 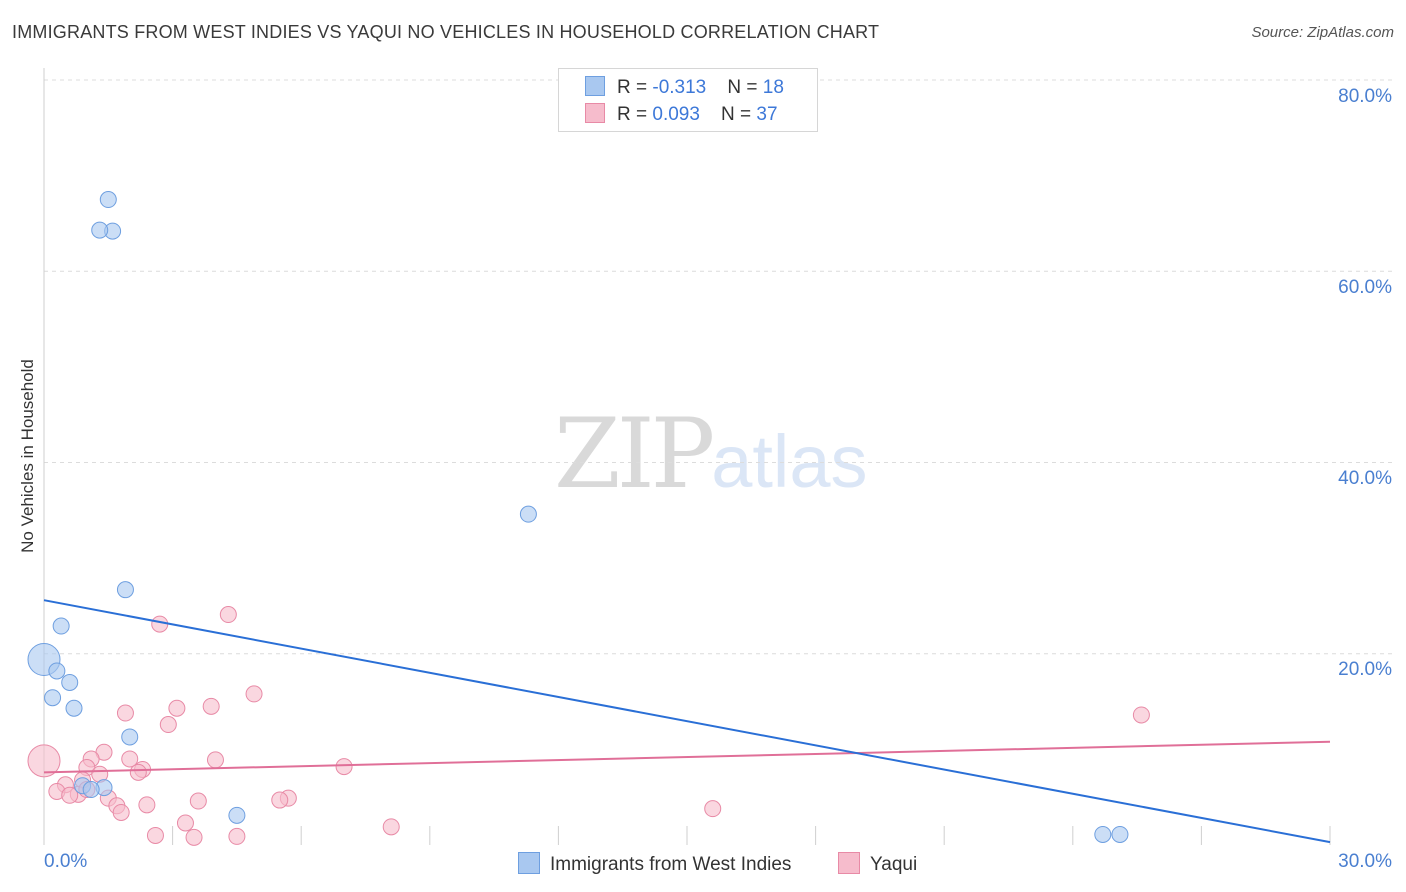 I want to click on series-legend-yaqui: Yaqui, so click(x=877, y=864).